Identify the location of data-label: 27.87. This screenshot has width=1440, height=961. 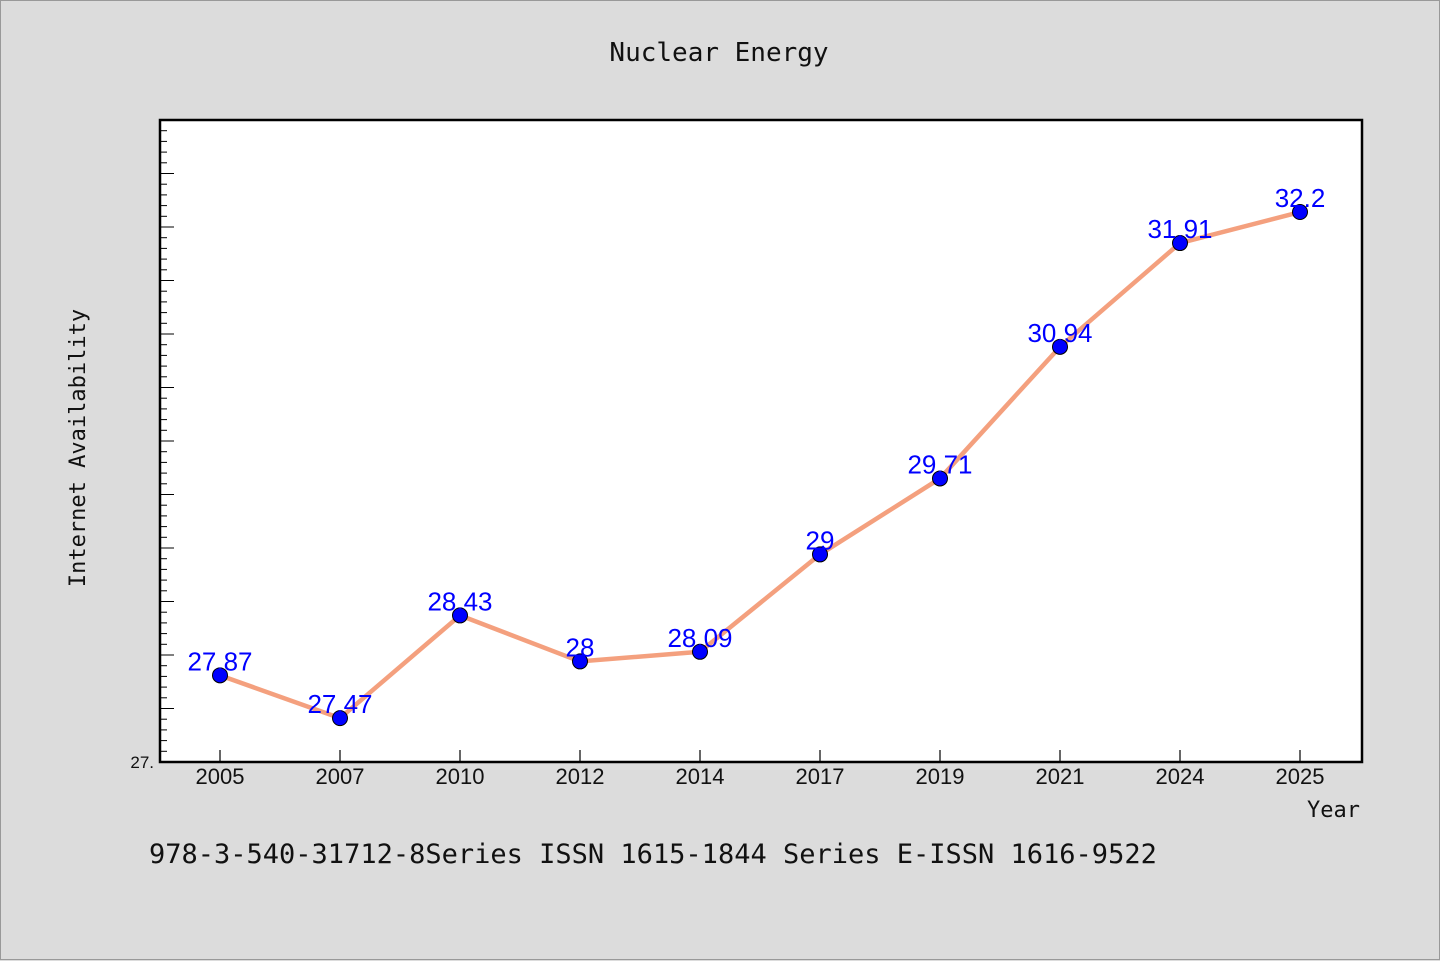
(219, 661).